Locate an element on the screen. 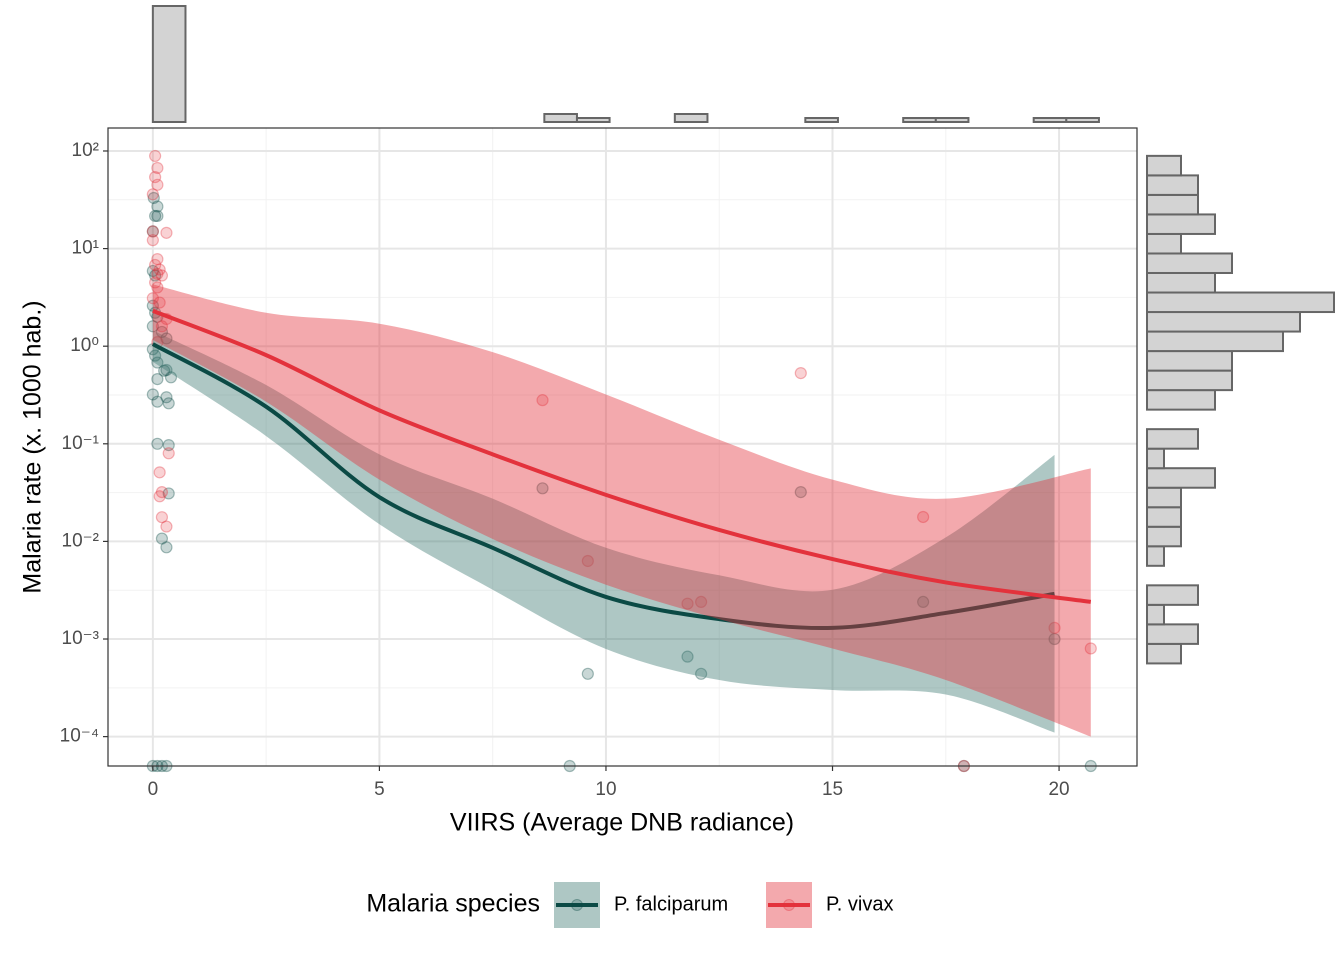 The image size is (1344, 960). x-axis-title: VIIRS (Average DNB radiance) is located at coordinates (622, 823).